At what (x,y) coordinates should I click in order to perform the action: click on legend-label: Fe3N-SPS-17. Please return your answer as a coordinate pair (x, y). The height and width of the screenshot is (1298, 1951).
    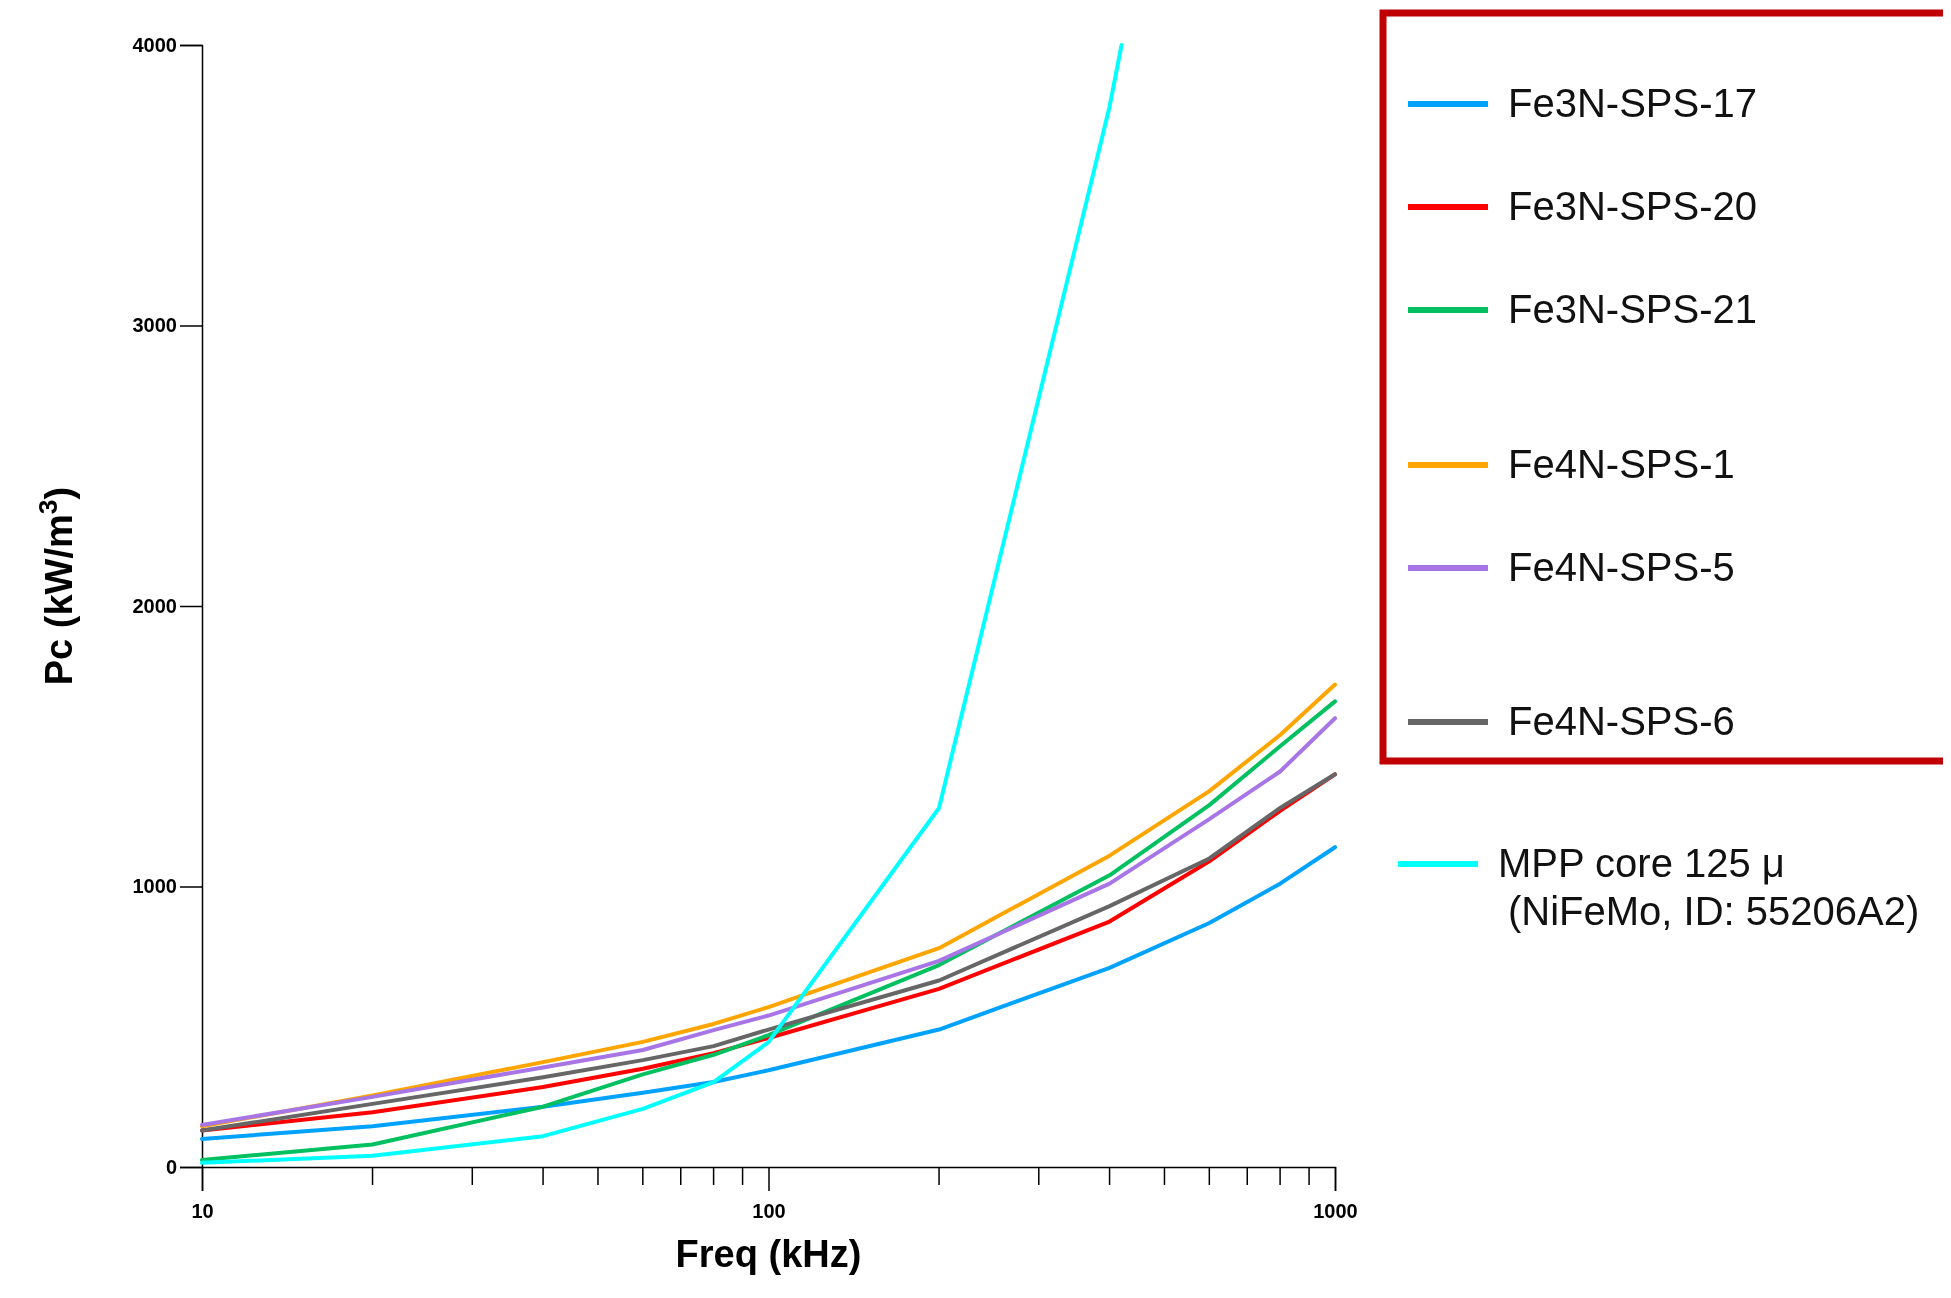
    Looking at the image, I should click on (1632, 103).